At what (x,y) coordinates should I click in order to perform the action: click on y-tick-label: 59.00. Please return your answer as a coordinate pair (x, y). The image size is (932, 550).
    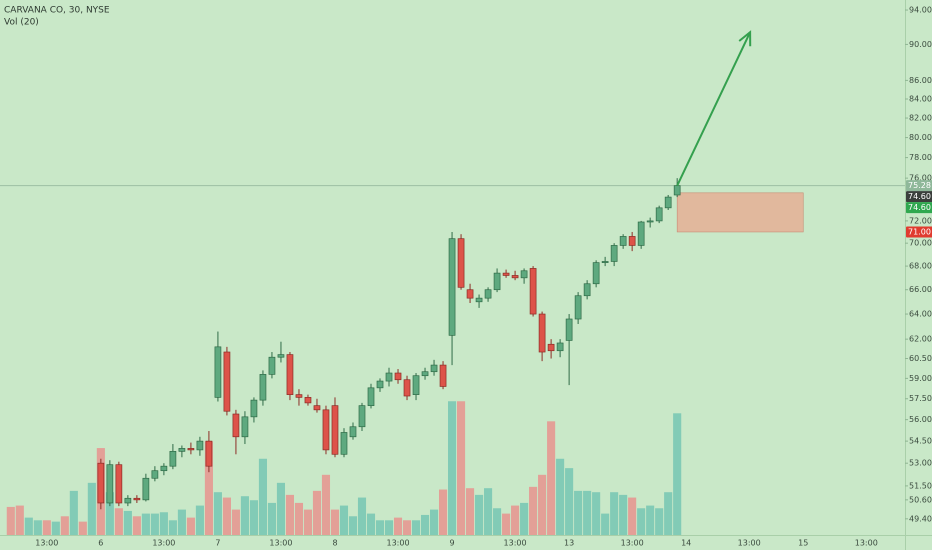
    Looking at the image, I should click on (920, 378).